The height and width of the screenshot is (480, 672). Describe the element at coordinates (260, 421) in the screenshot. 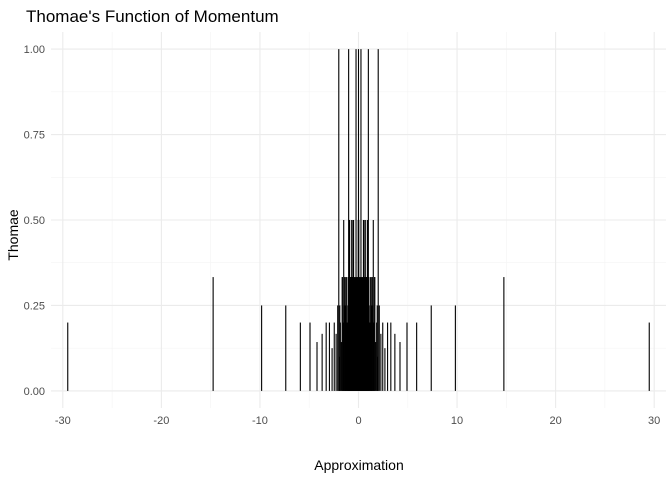

I see `x-tick-label: -10` at that location.